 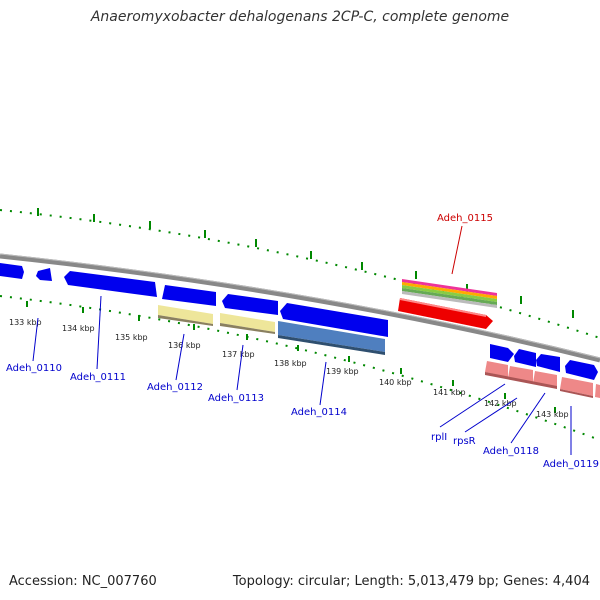 What do you see at coordinates (25, 322) in the screenshot?
I see `tick-label-133: 133 kbp` at bounding box center [25, 322].